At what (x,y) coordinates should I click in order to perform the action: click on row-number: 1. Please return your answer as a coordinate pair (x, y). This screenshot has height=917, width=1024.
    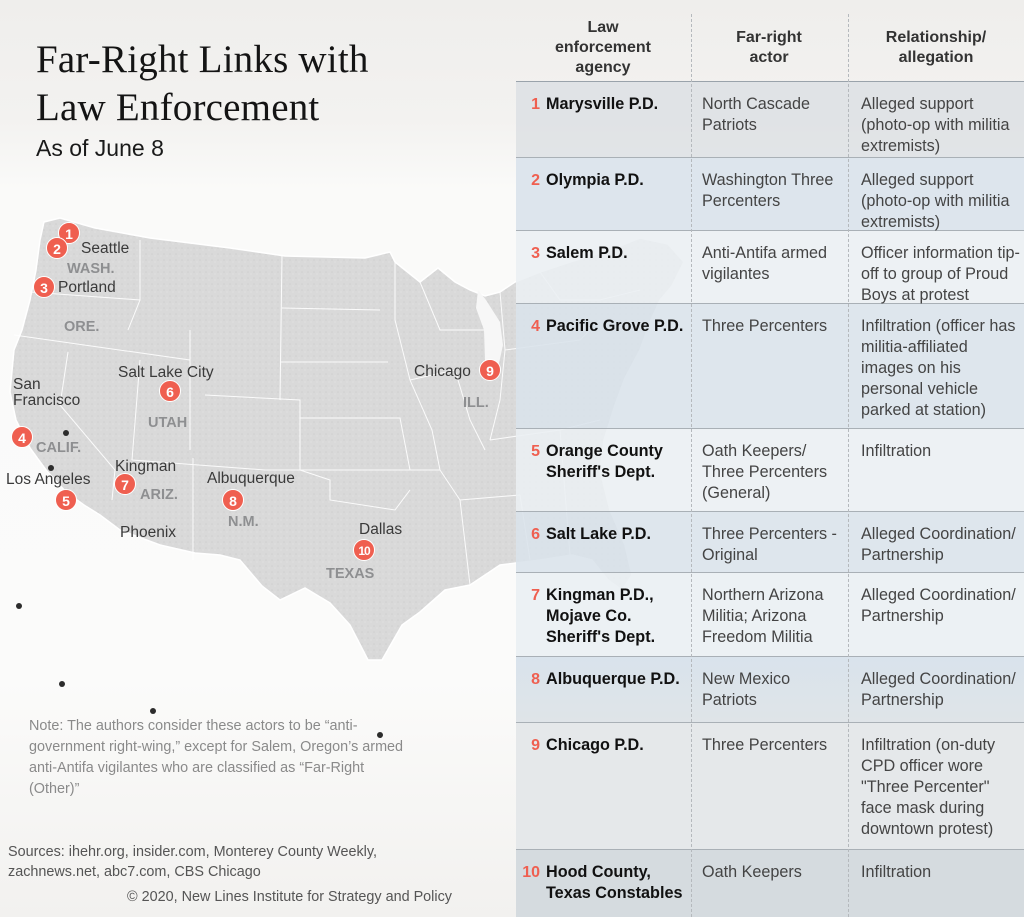
    Looking at the image, I should click on (535, 104).